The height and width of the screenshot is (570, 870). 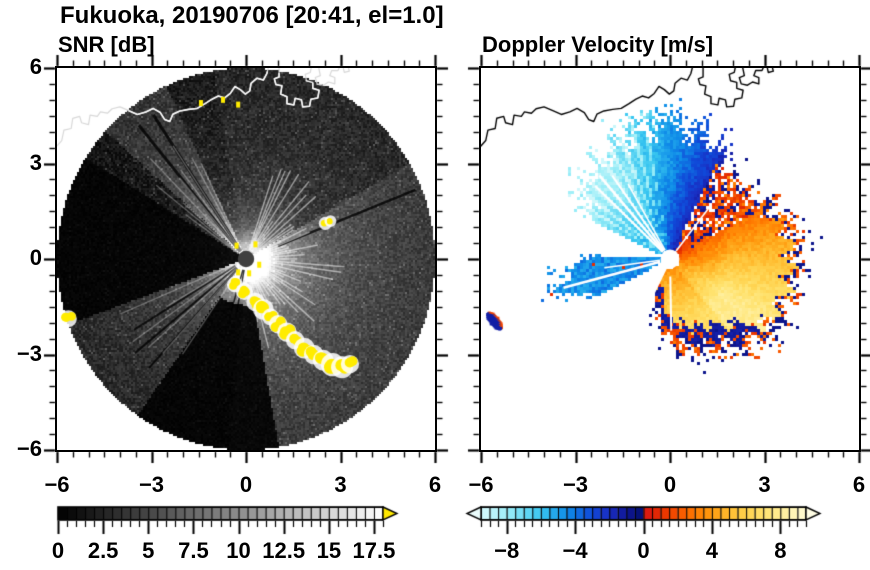 I want to click on y-tick-label: −3, so click(x=29, y=353).